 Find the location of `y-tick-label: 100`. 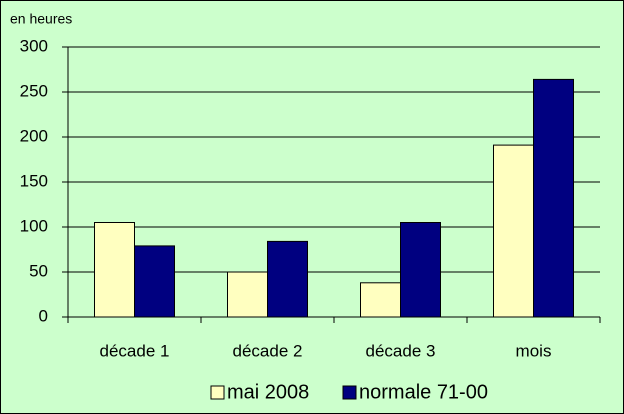

y-tick-label: 100 is located at coordinates (34, 225).